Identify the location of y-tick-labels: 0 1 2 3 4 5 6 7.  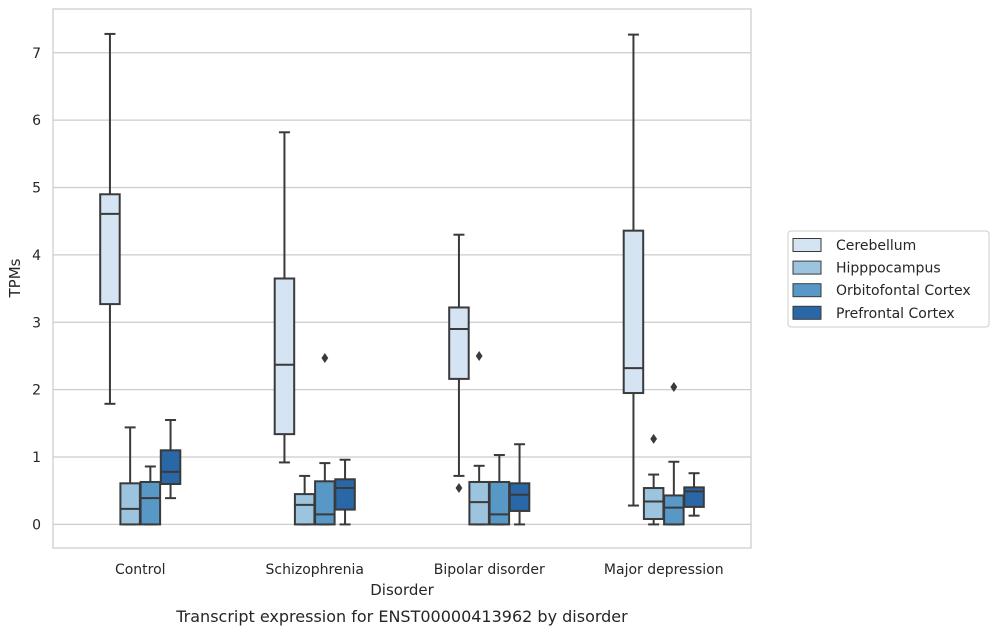
(36, 290).